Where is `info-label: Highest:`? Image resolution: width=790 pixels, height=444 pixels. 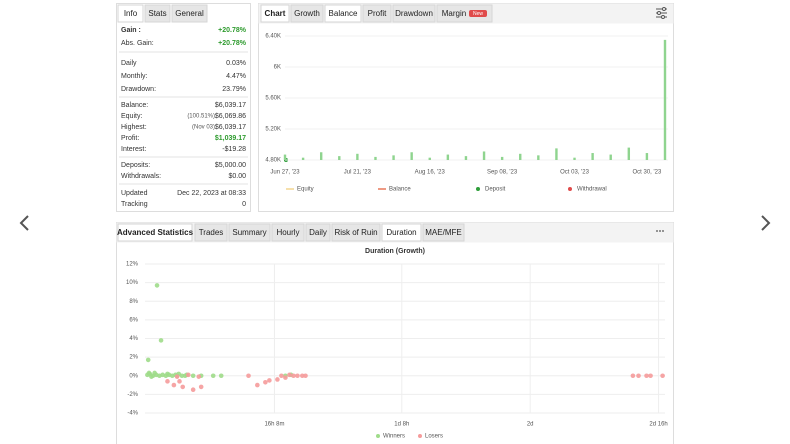
info-label: Highest: is located at coordinates (134, 127).